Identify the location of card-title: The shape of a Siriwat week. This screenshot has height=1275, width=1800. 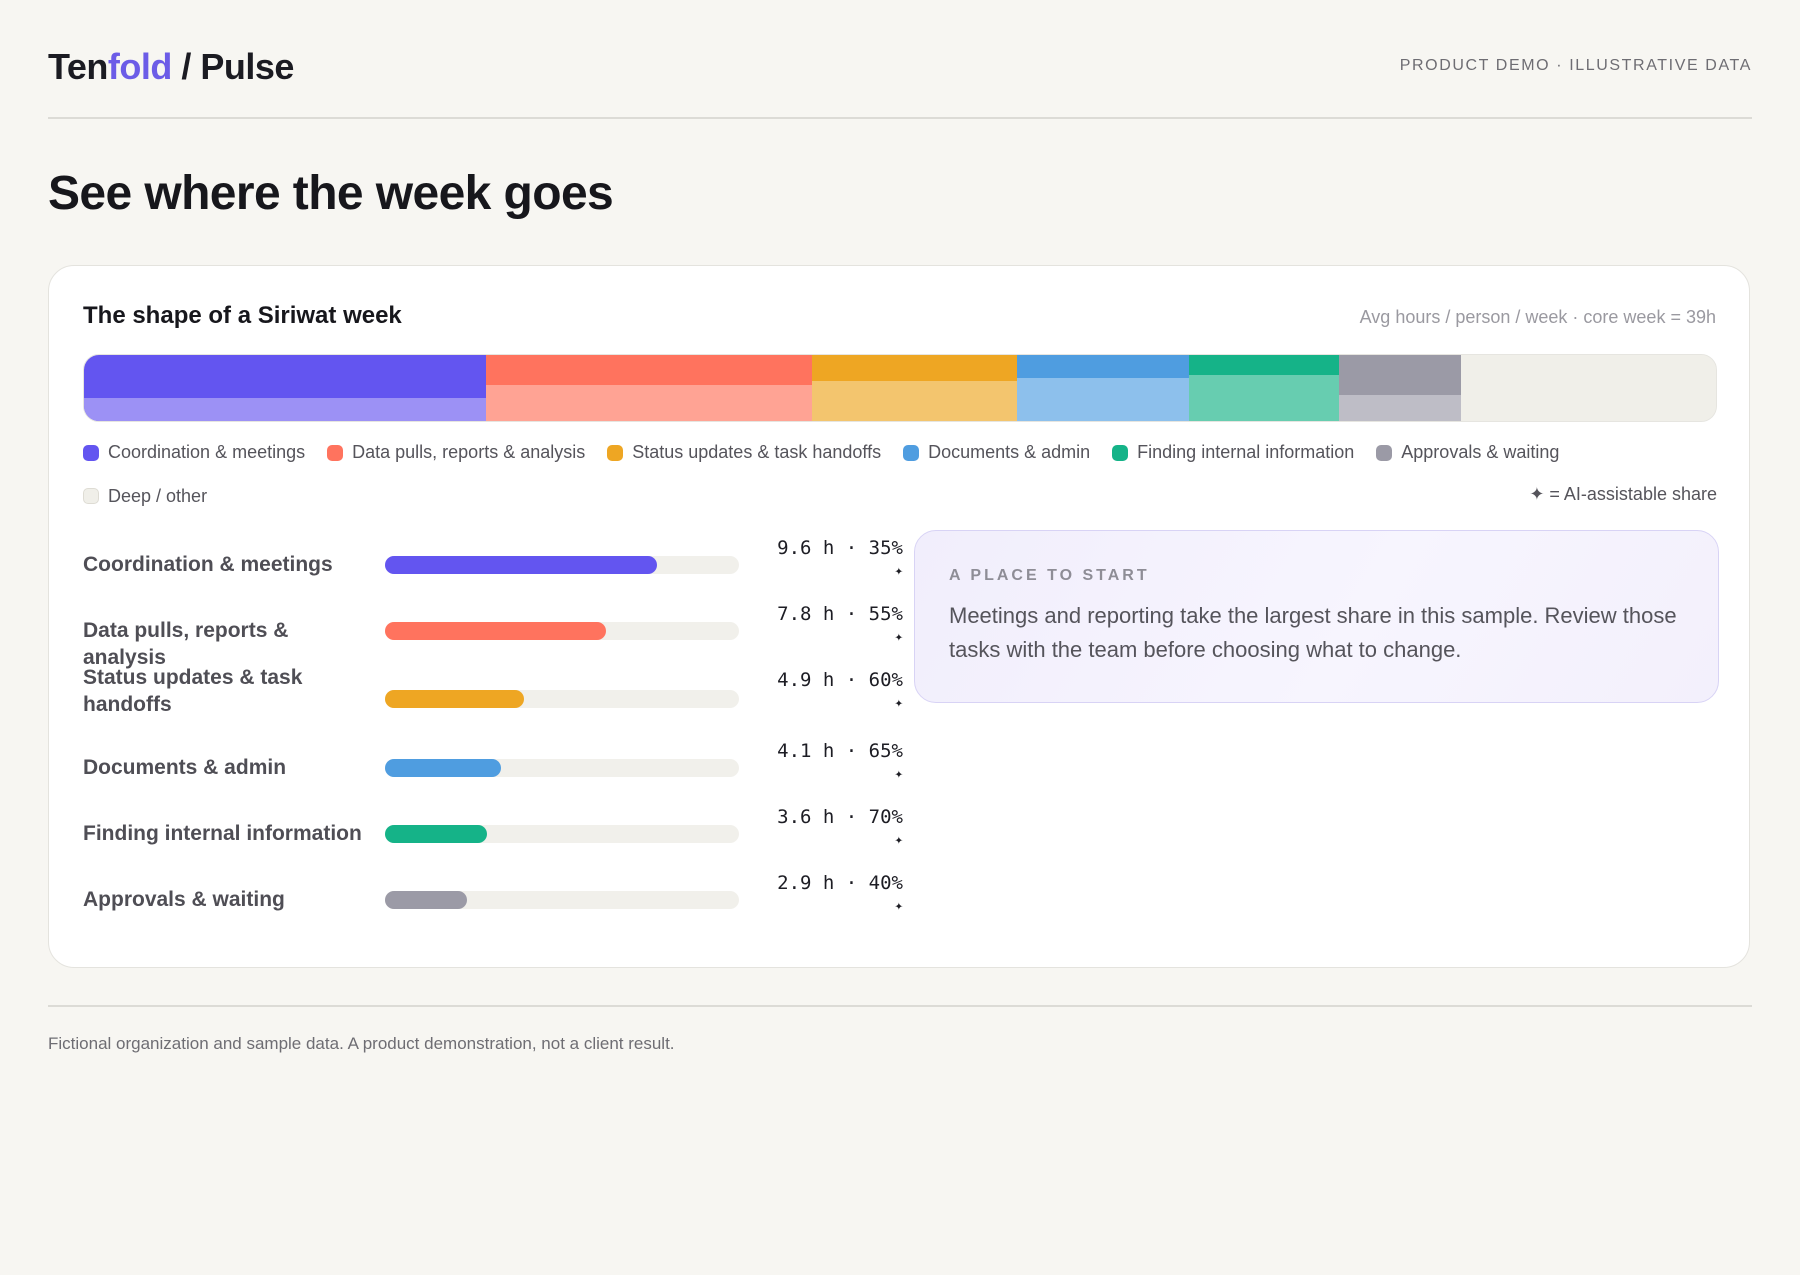
(242, 315).